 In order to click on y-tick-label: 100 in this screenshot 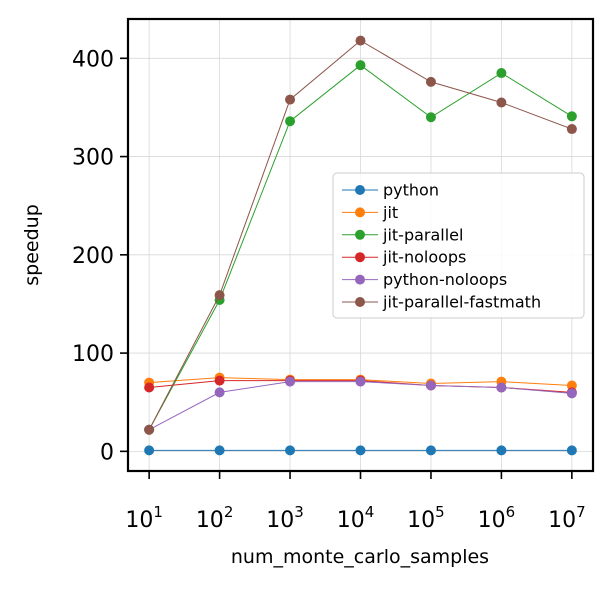, I will do `click(93, 354)`.